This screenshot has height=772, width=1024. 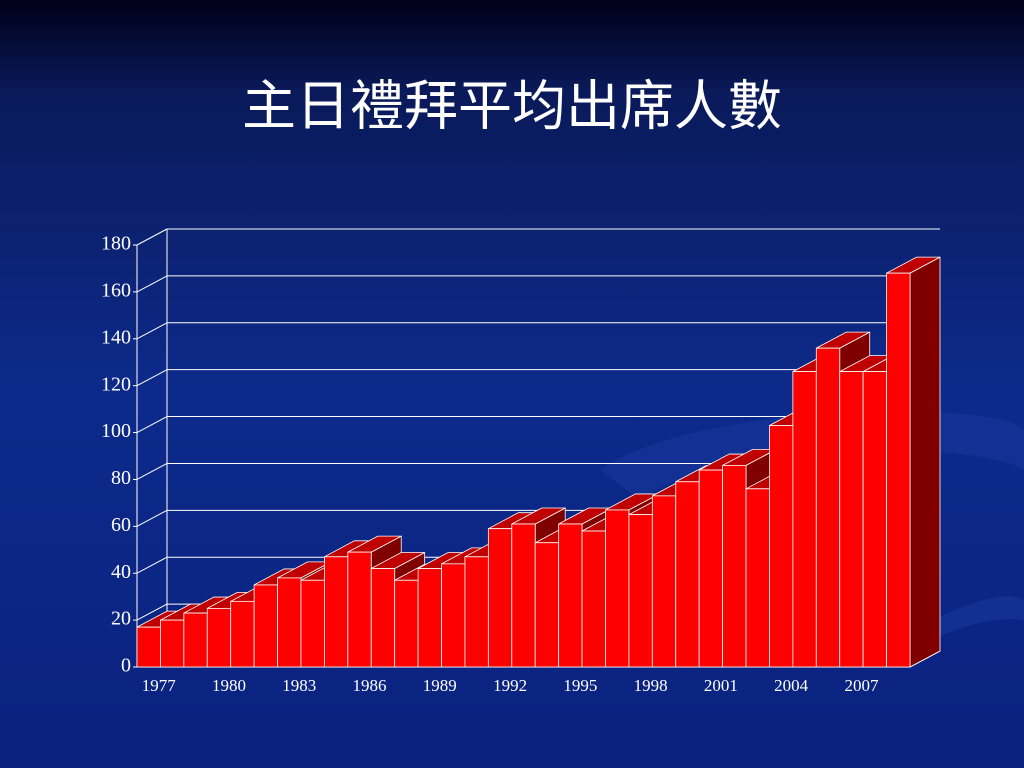 What do you see at coordinates (116, 290) in the screenshot?
I see `y-tick-label: 160` at bounding box center [116, 290].